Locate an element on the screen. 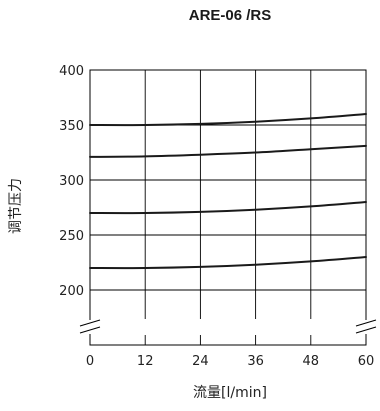 This screenshot has width=380, height=411. x-tick-label: 0 is located at coordinates (90, 361).